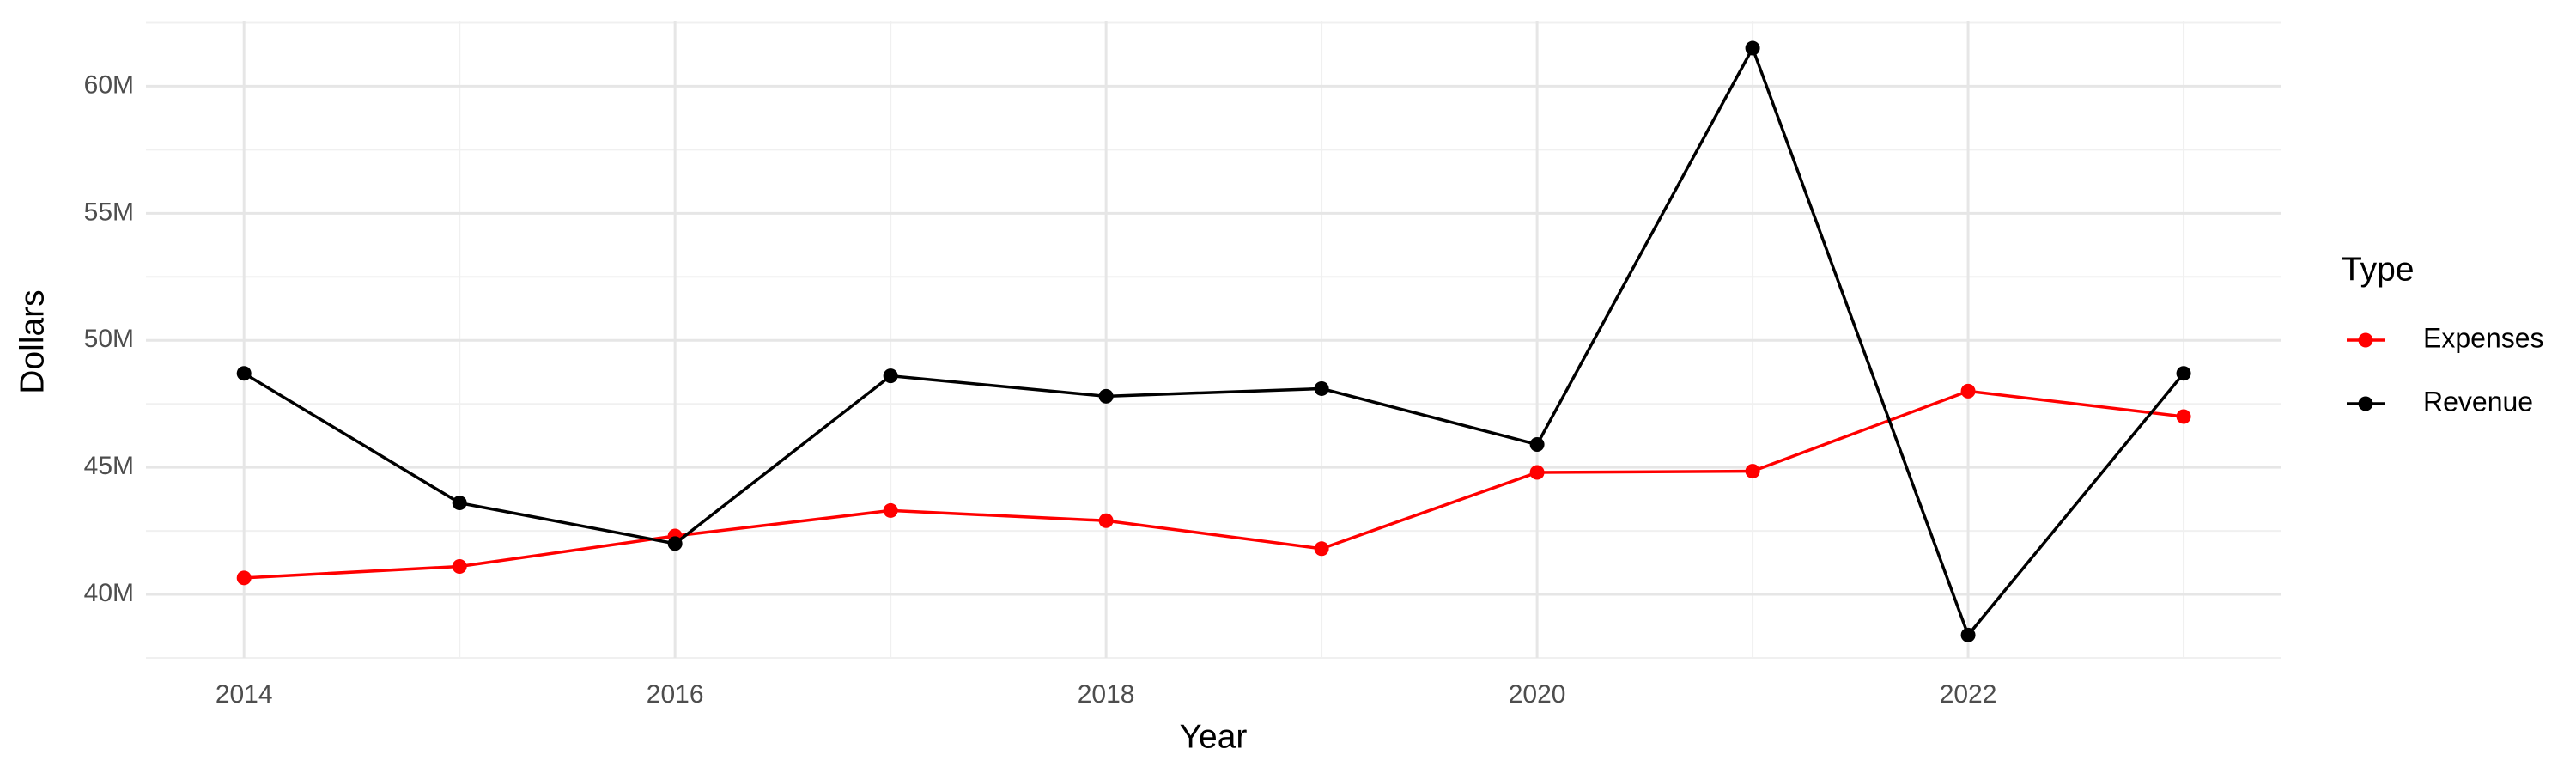 This screenshot has width=2576, height=773. I want to click on x-axis-title: Year, so click(1214, 736).